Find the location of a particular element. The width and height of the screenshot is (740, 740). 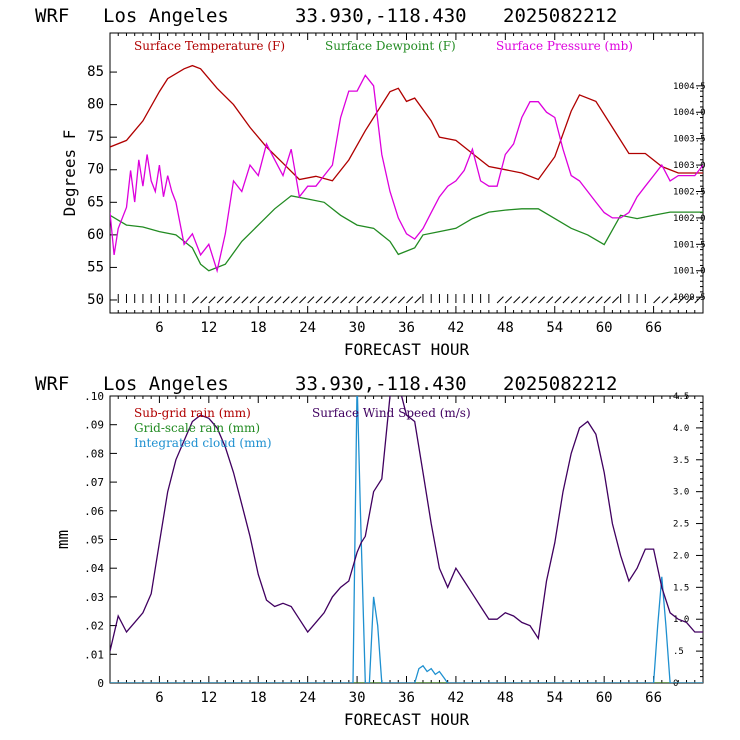

y2-tick-label: 0 is located at coordinates (675, 684).